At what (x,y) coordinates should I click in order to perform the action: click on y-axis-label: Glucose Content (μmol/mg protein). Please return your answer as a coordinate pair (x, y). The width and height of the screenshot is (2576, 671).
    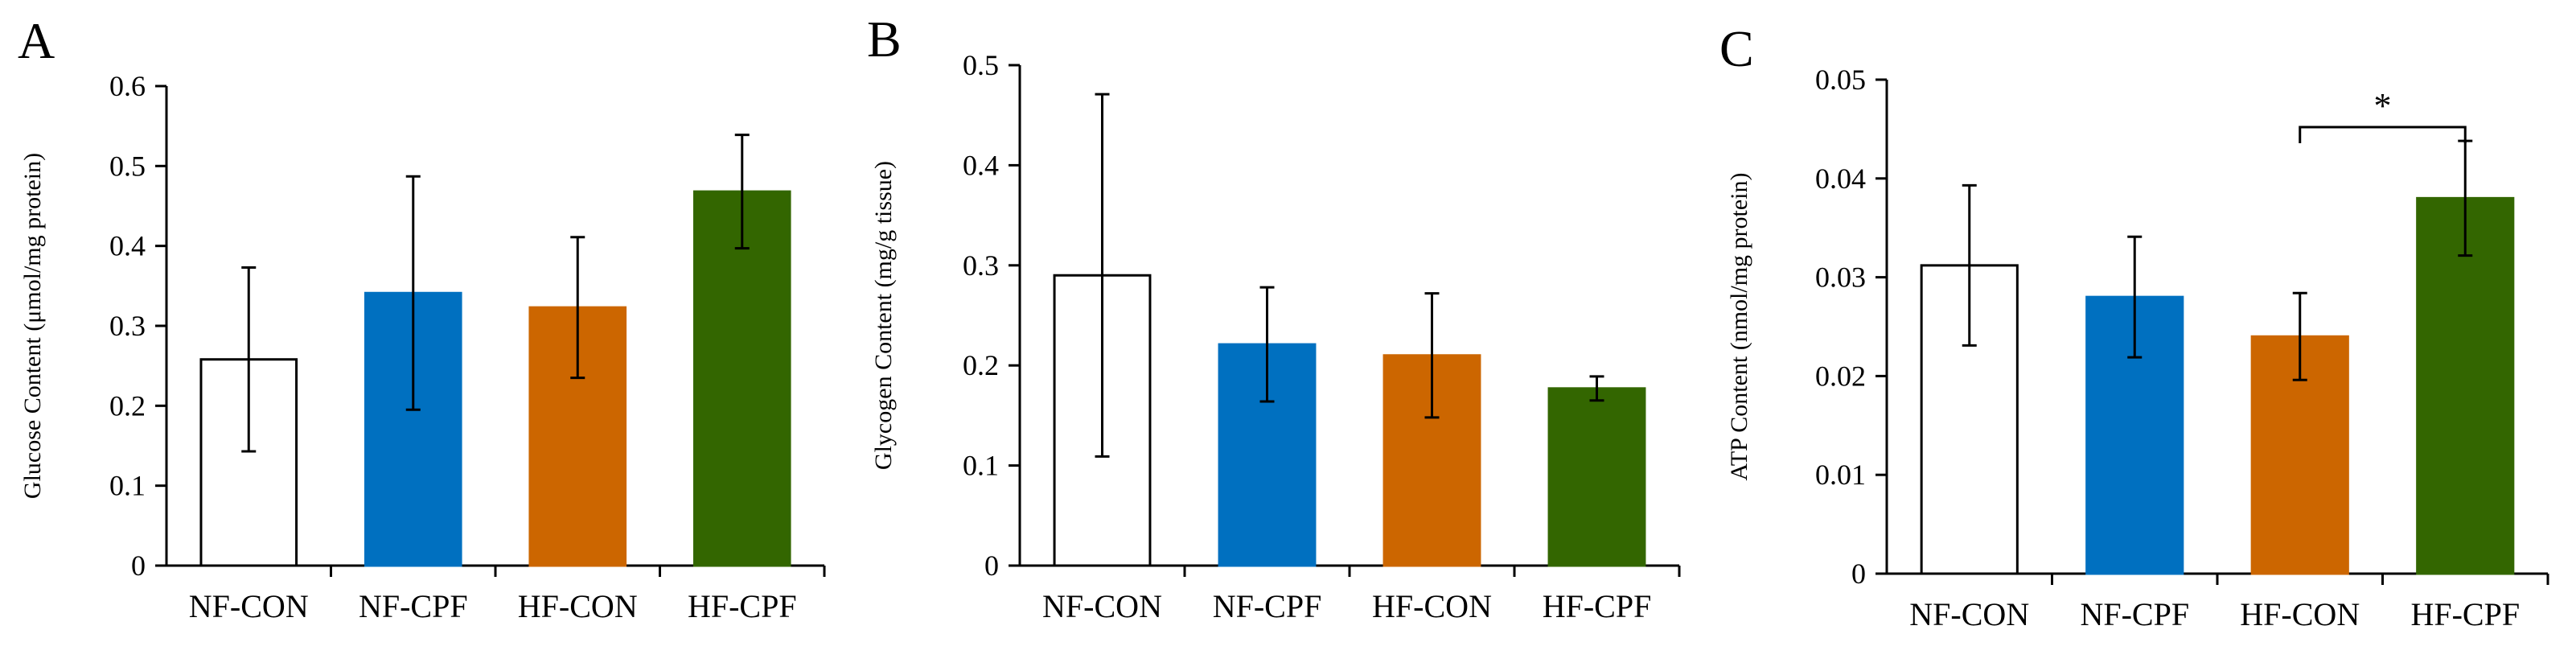
    Looking at the image, I should click on (32, 326).